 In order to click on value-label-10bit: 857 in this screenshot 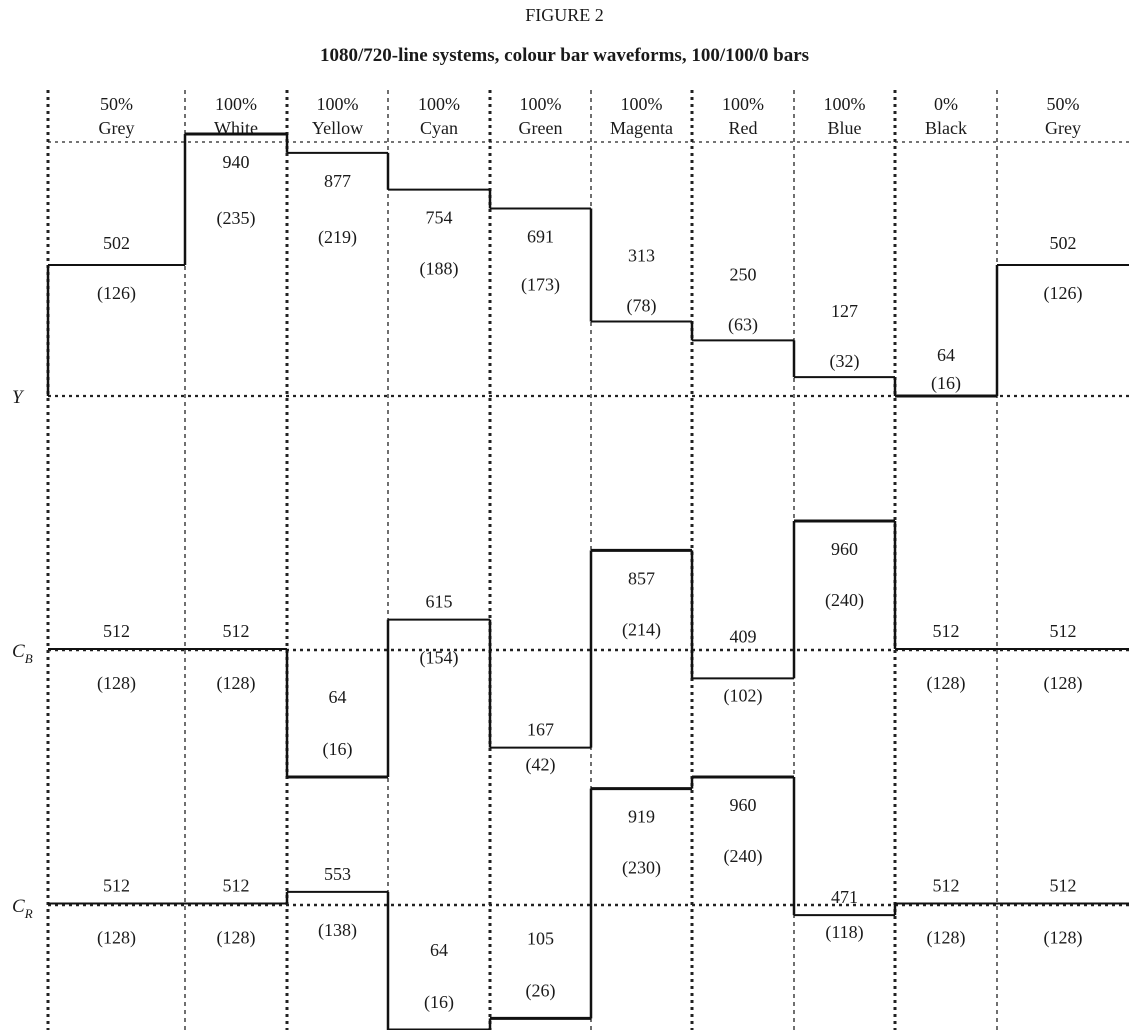, I will do `click(641, 578)`.